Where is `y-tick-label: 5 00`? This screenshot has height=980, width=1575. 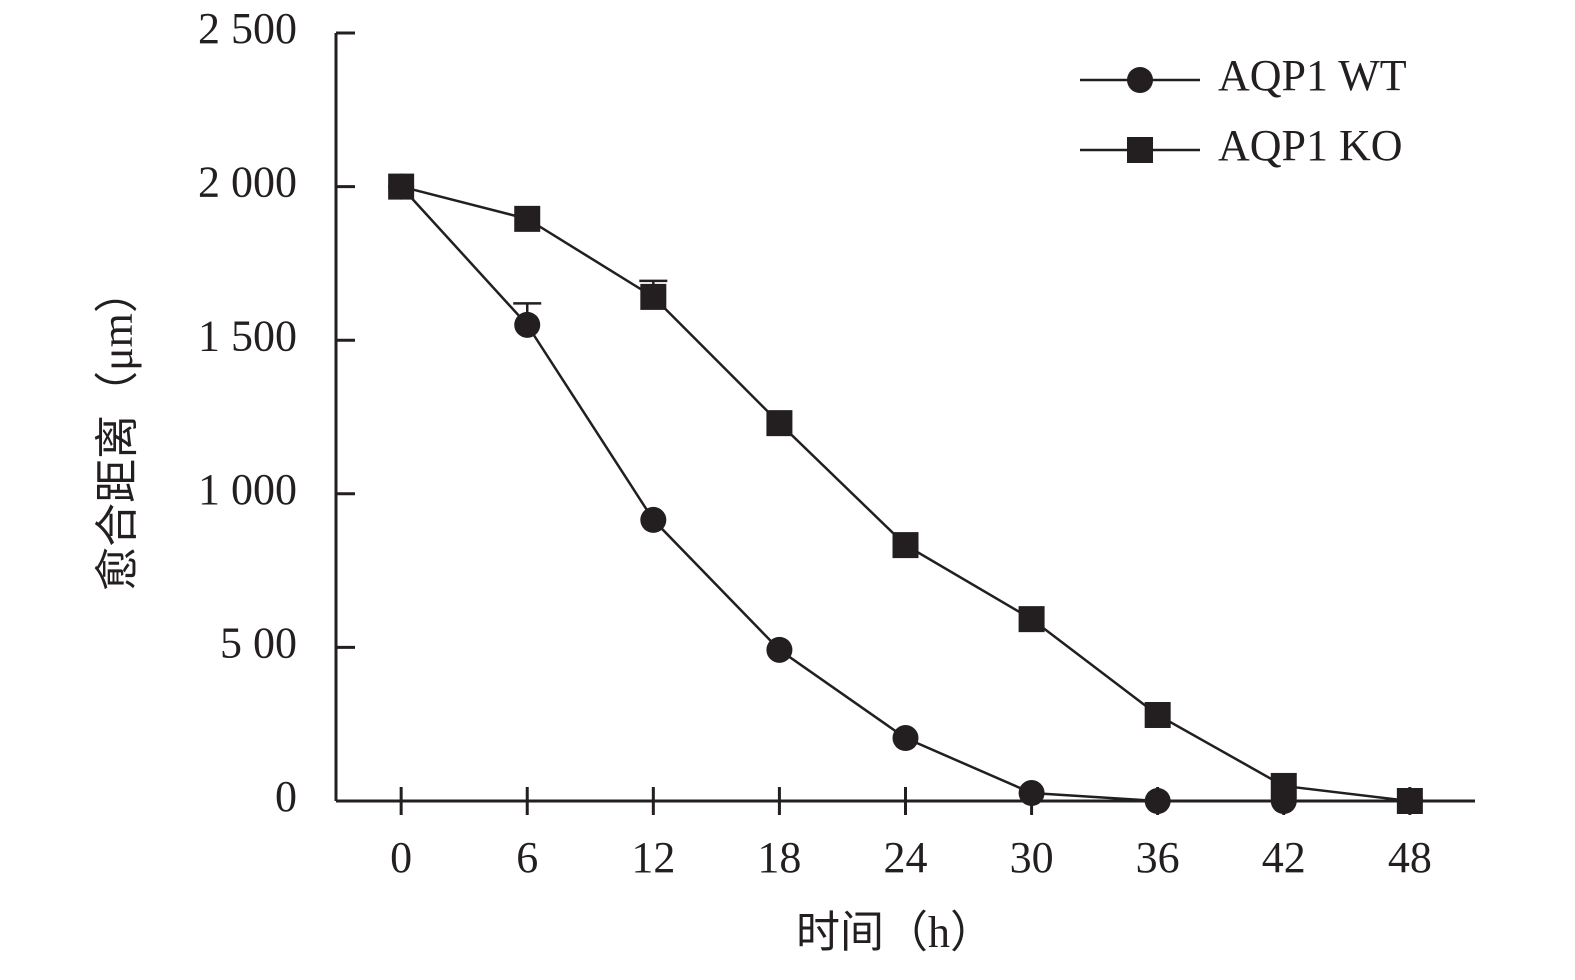 y-tick-label: 5 00 is located at coordinates (258, 642).